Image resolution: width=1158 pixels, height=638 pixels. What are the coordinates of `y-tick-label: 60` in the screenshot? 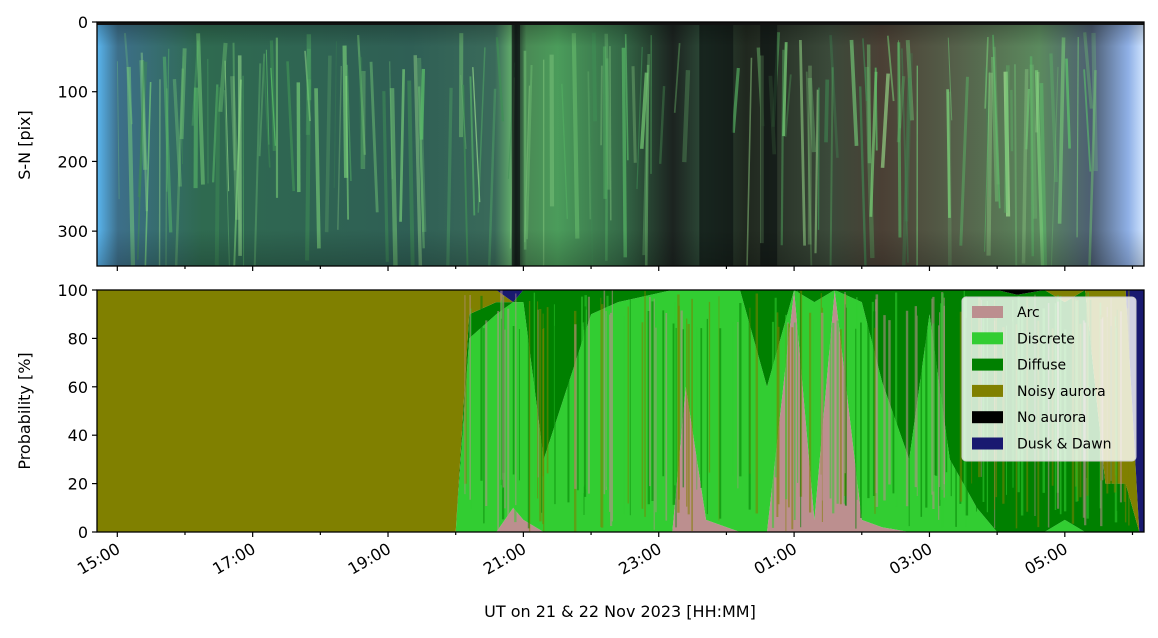 It's located at (78, 387).